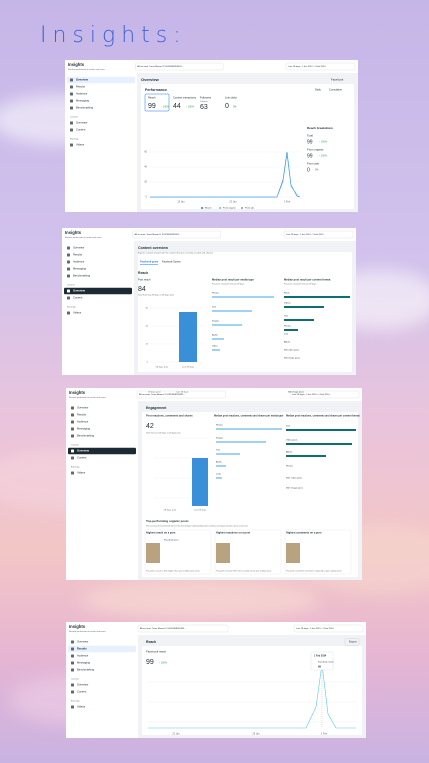 The image size is (429, 763). I want to click on nav-active, so click(101, 80).